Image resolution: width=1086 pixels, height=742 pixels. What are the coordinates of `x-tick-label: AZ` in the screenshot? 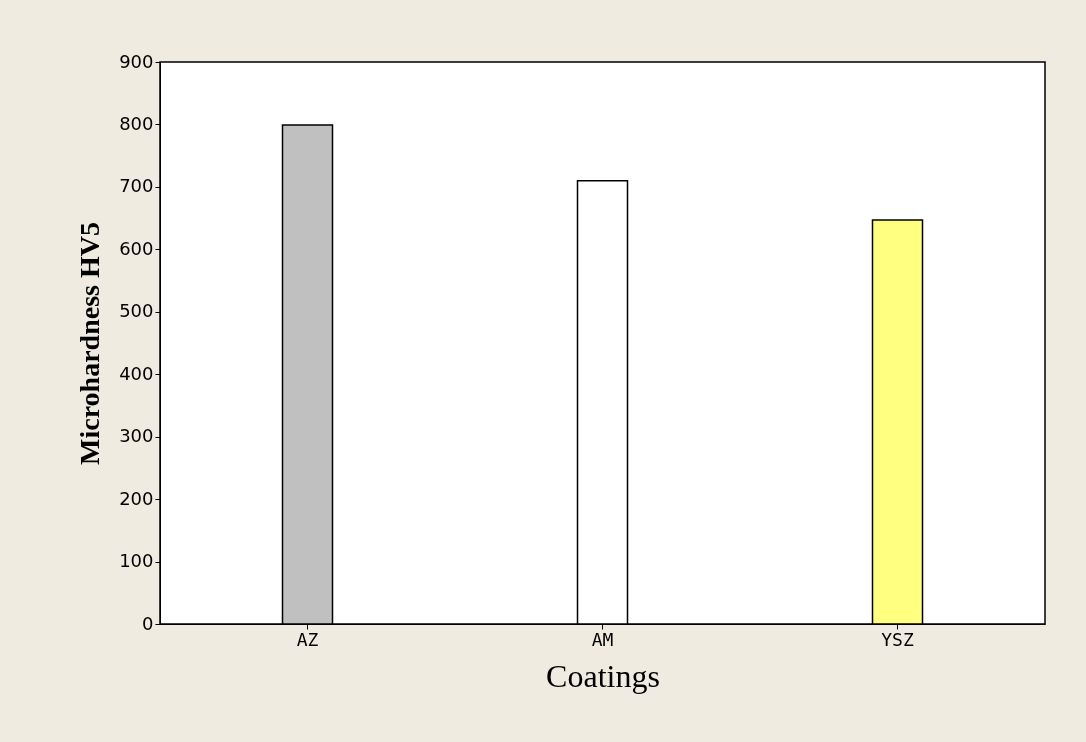 It's located at (307, 639).